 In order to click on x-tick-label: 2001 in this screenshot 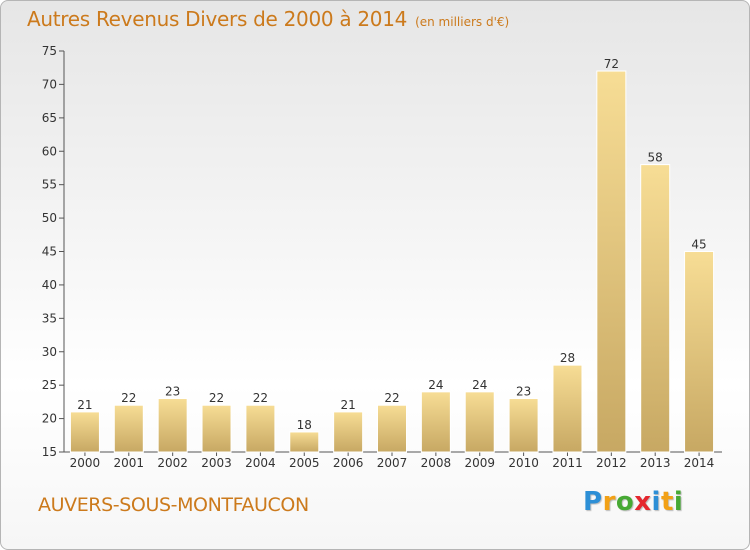, I will do `click(129, 463)`.